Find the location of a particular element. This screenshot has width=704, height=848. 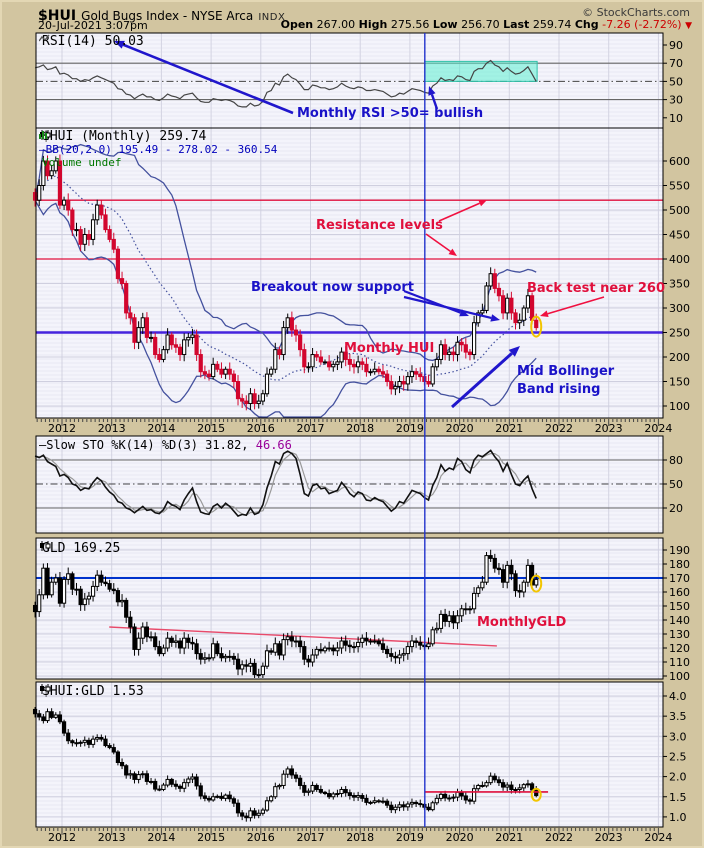

svg-text: 190 is located at coordinates (679, 550).